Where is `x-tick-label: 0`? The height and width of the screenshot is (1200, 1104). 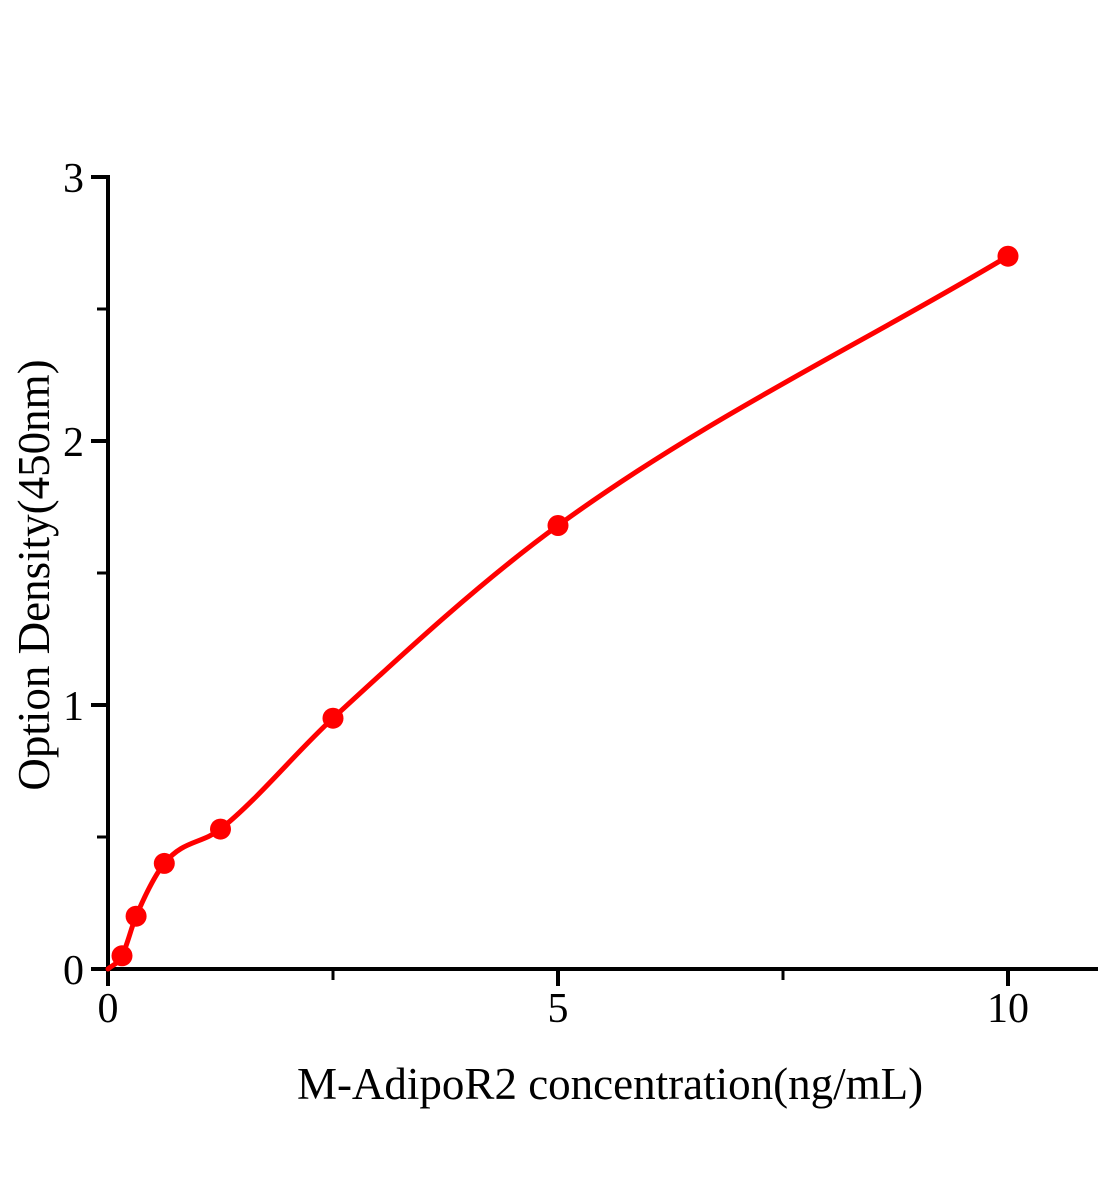
x-tick-label: 0 is located at coordinates (108, 1009).